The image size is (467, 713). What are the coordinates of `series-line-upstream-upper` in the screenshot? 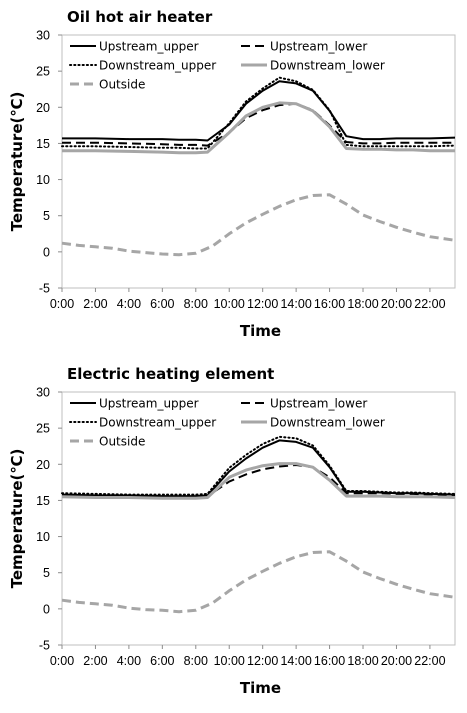 It's located at (259, 111).